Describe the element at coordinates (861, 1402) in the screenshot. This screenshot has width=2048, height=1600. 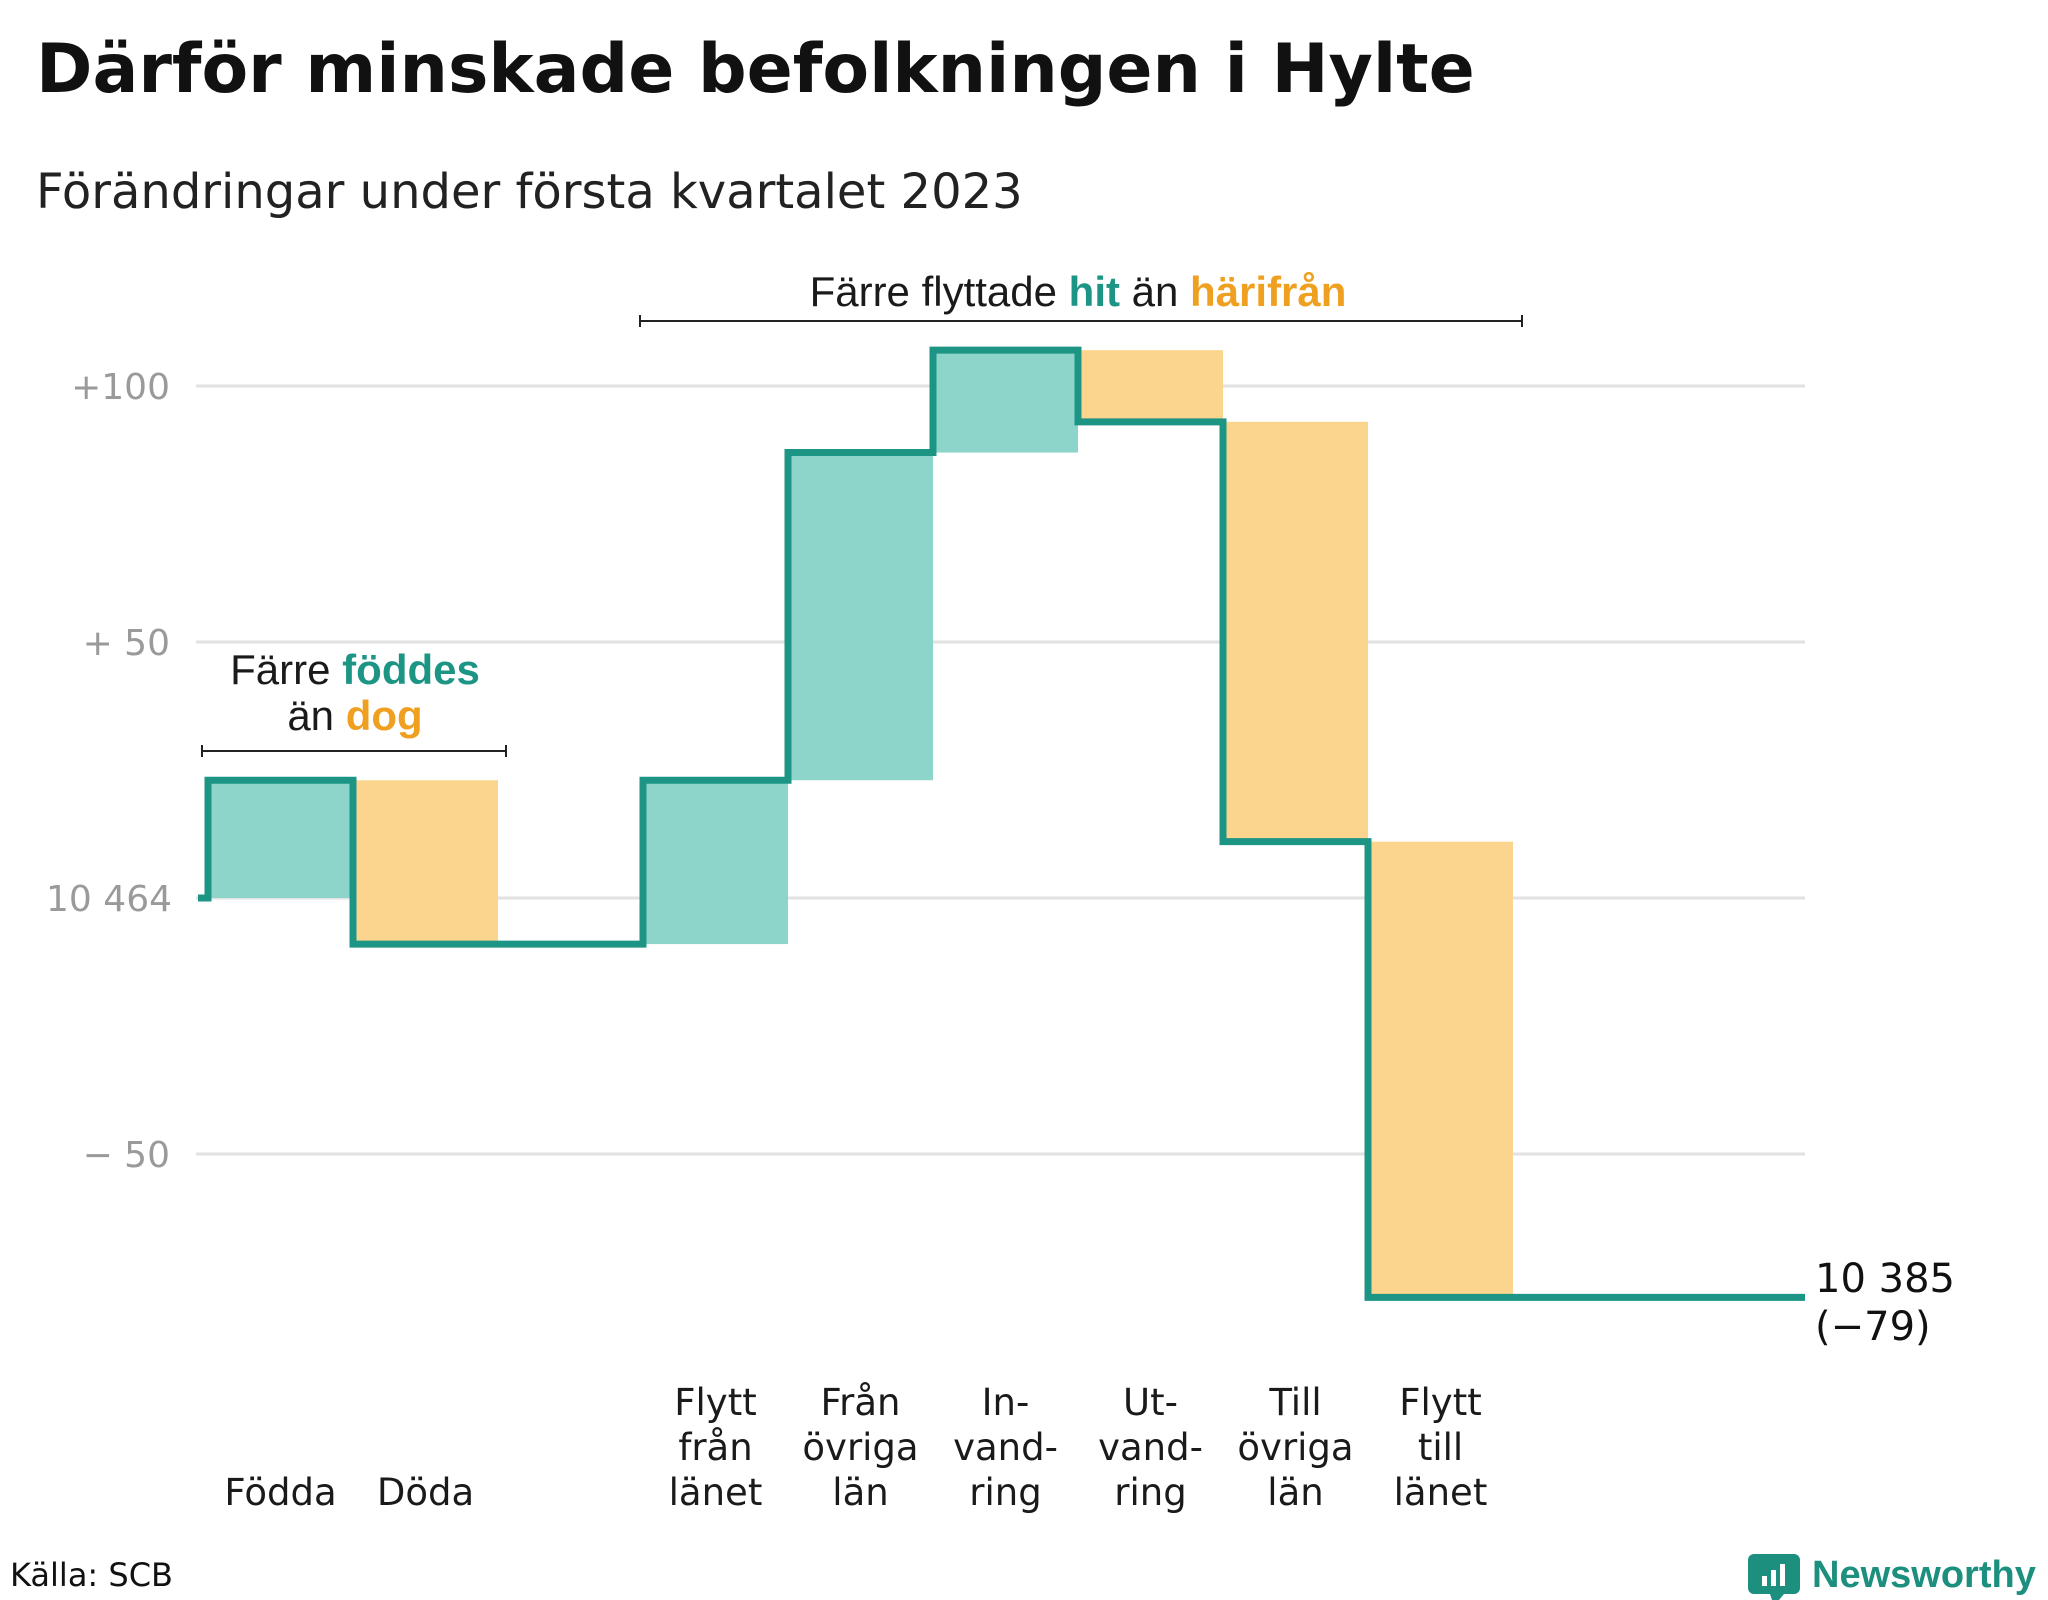
I see `category-label: Från` at that location.